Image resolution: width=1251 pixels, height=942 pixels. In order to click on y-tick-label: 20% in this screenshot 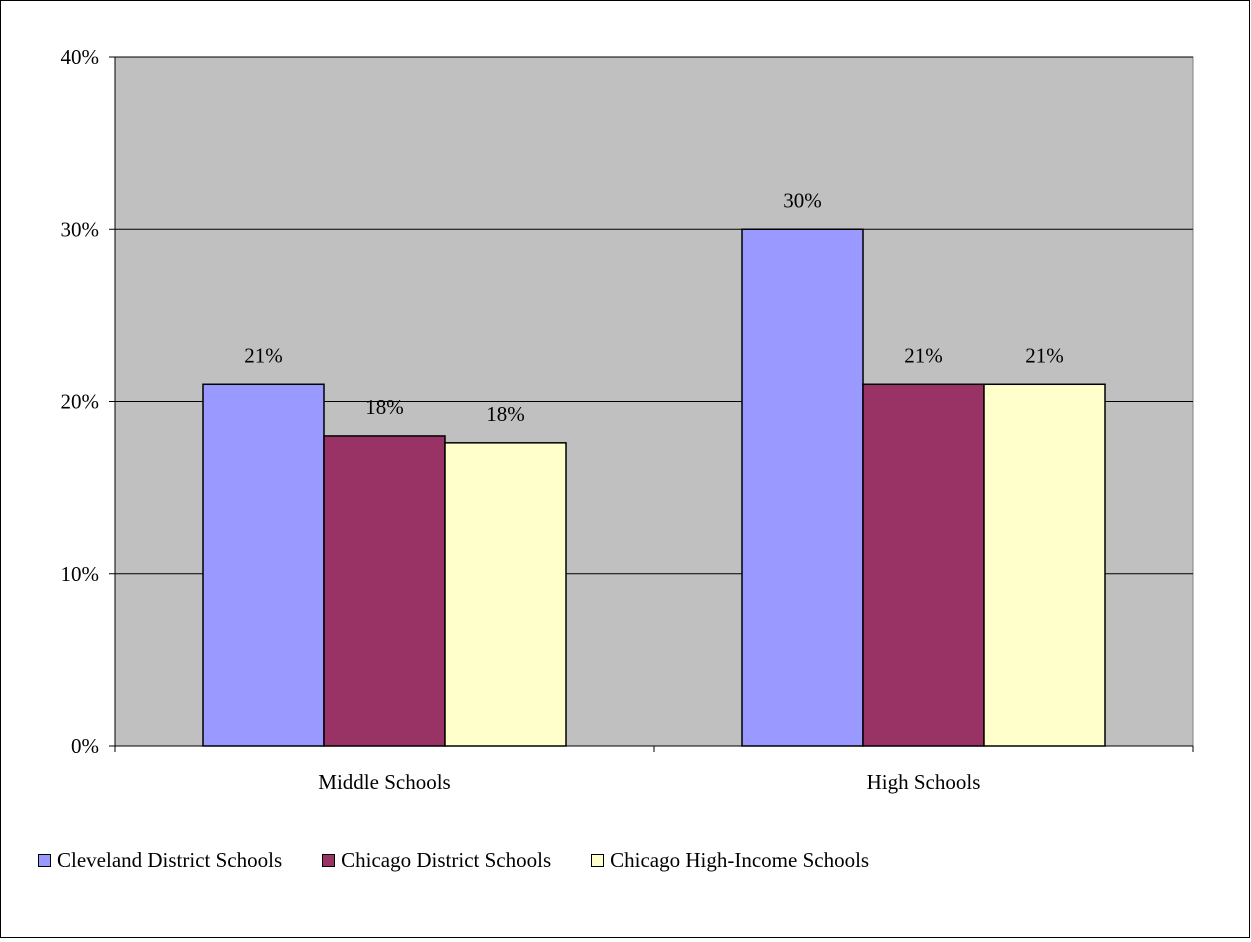, I will do `click(80, 402)`.